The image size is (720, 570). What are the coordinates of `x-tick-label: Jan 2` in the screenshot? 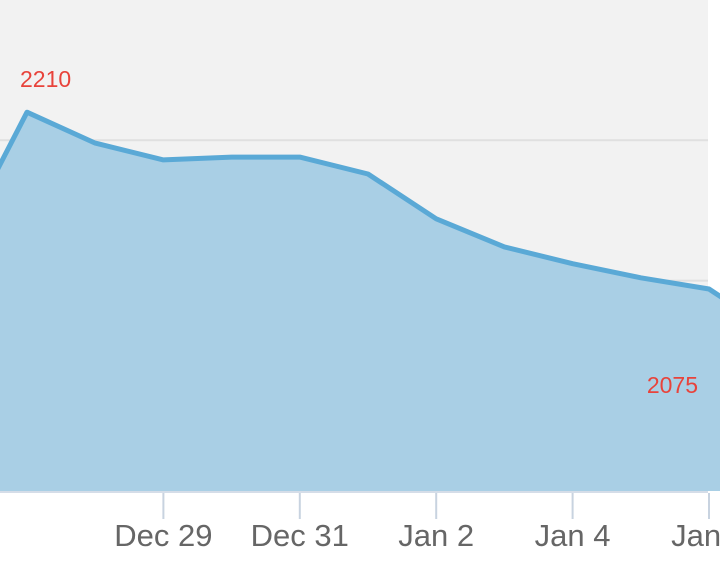 It's located at (436, 535).